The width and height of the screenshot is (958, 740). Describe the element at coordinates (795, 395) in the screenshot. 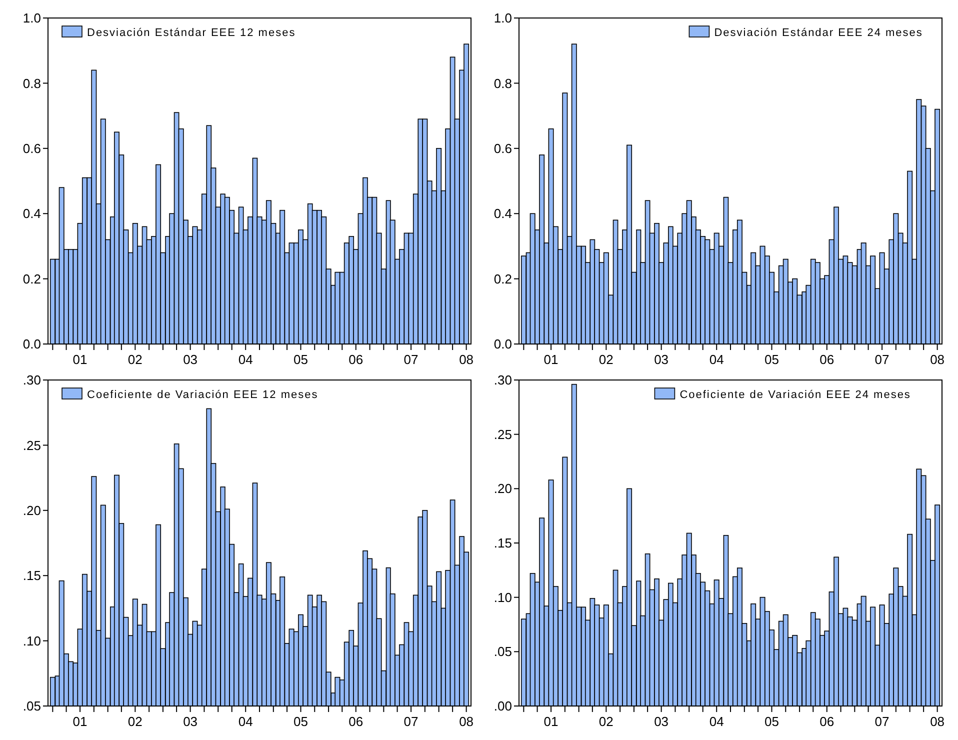

I see `legend-label: Coeficiente de Variación EEE 24 meses` at that location.